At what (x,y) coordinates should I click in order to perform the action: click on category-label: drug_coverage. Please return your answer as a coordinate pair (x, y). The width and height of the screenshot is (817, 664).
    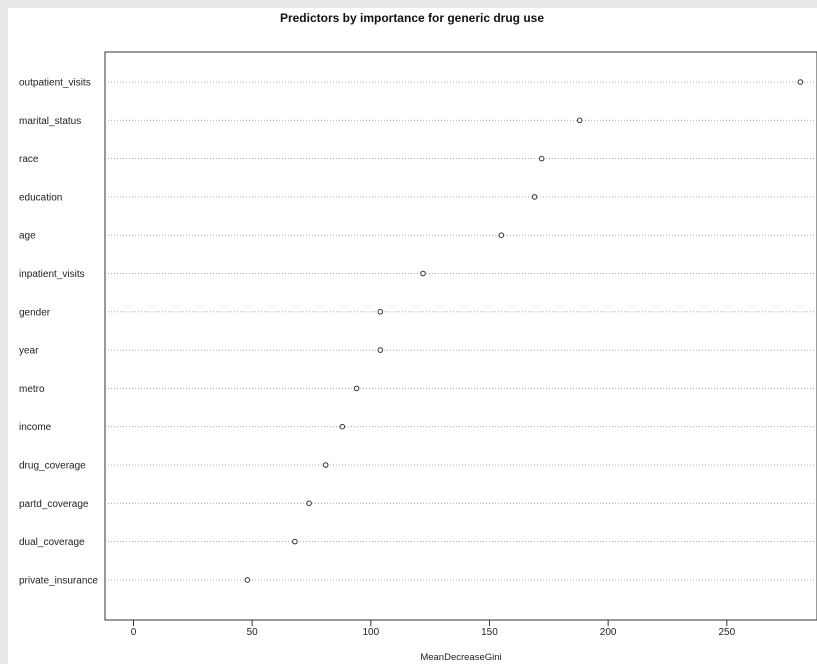
    Looking at the image, I should click on (52, 466).